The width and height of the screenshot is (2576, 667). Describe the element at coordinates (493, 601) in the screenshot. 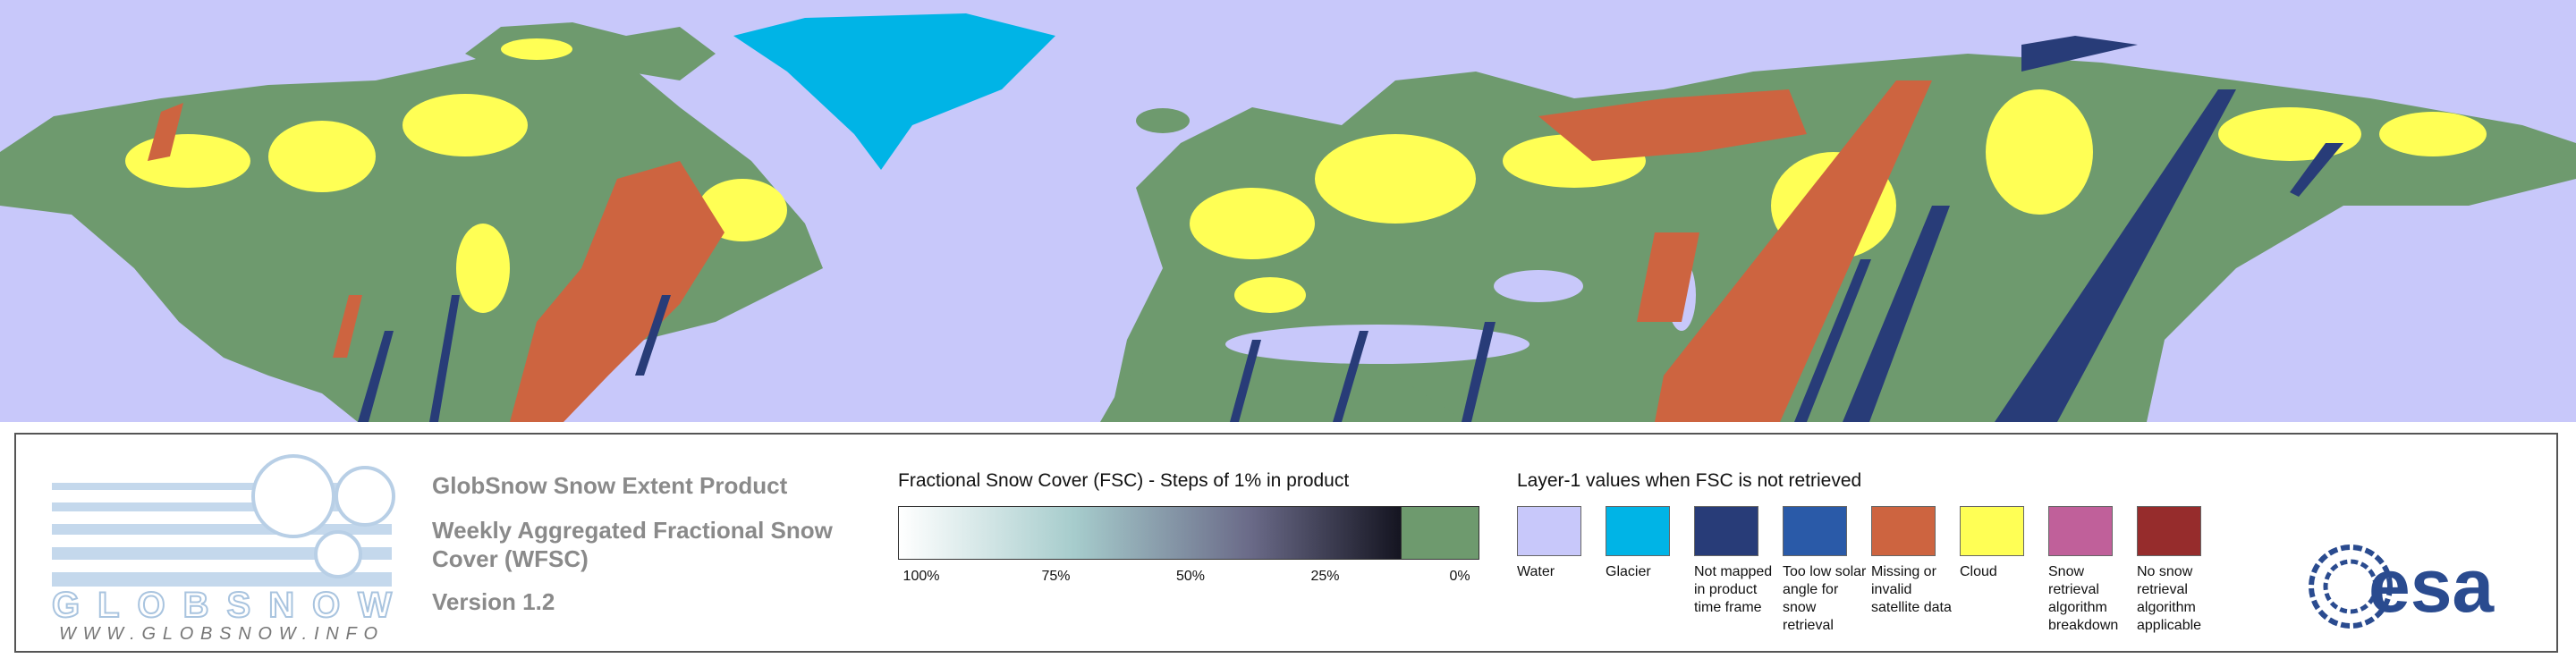

I see `product-version: Version 1.2` at that location.